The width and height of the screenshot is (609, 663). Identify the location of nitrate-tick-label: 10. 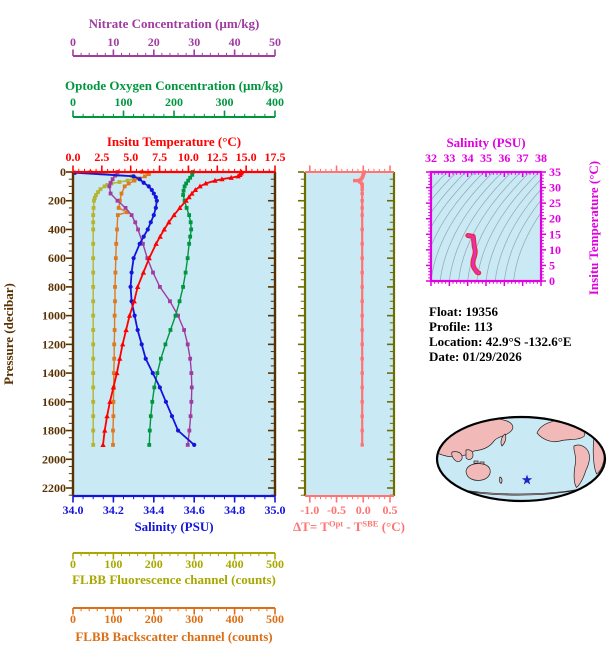
(113, 42).